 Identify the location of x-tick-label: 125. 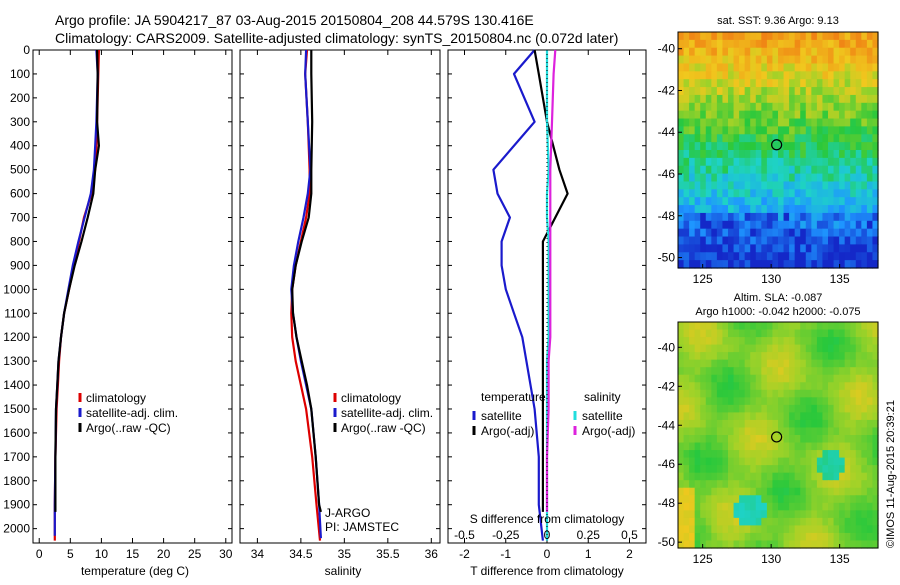
(703, 559).